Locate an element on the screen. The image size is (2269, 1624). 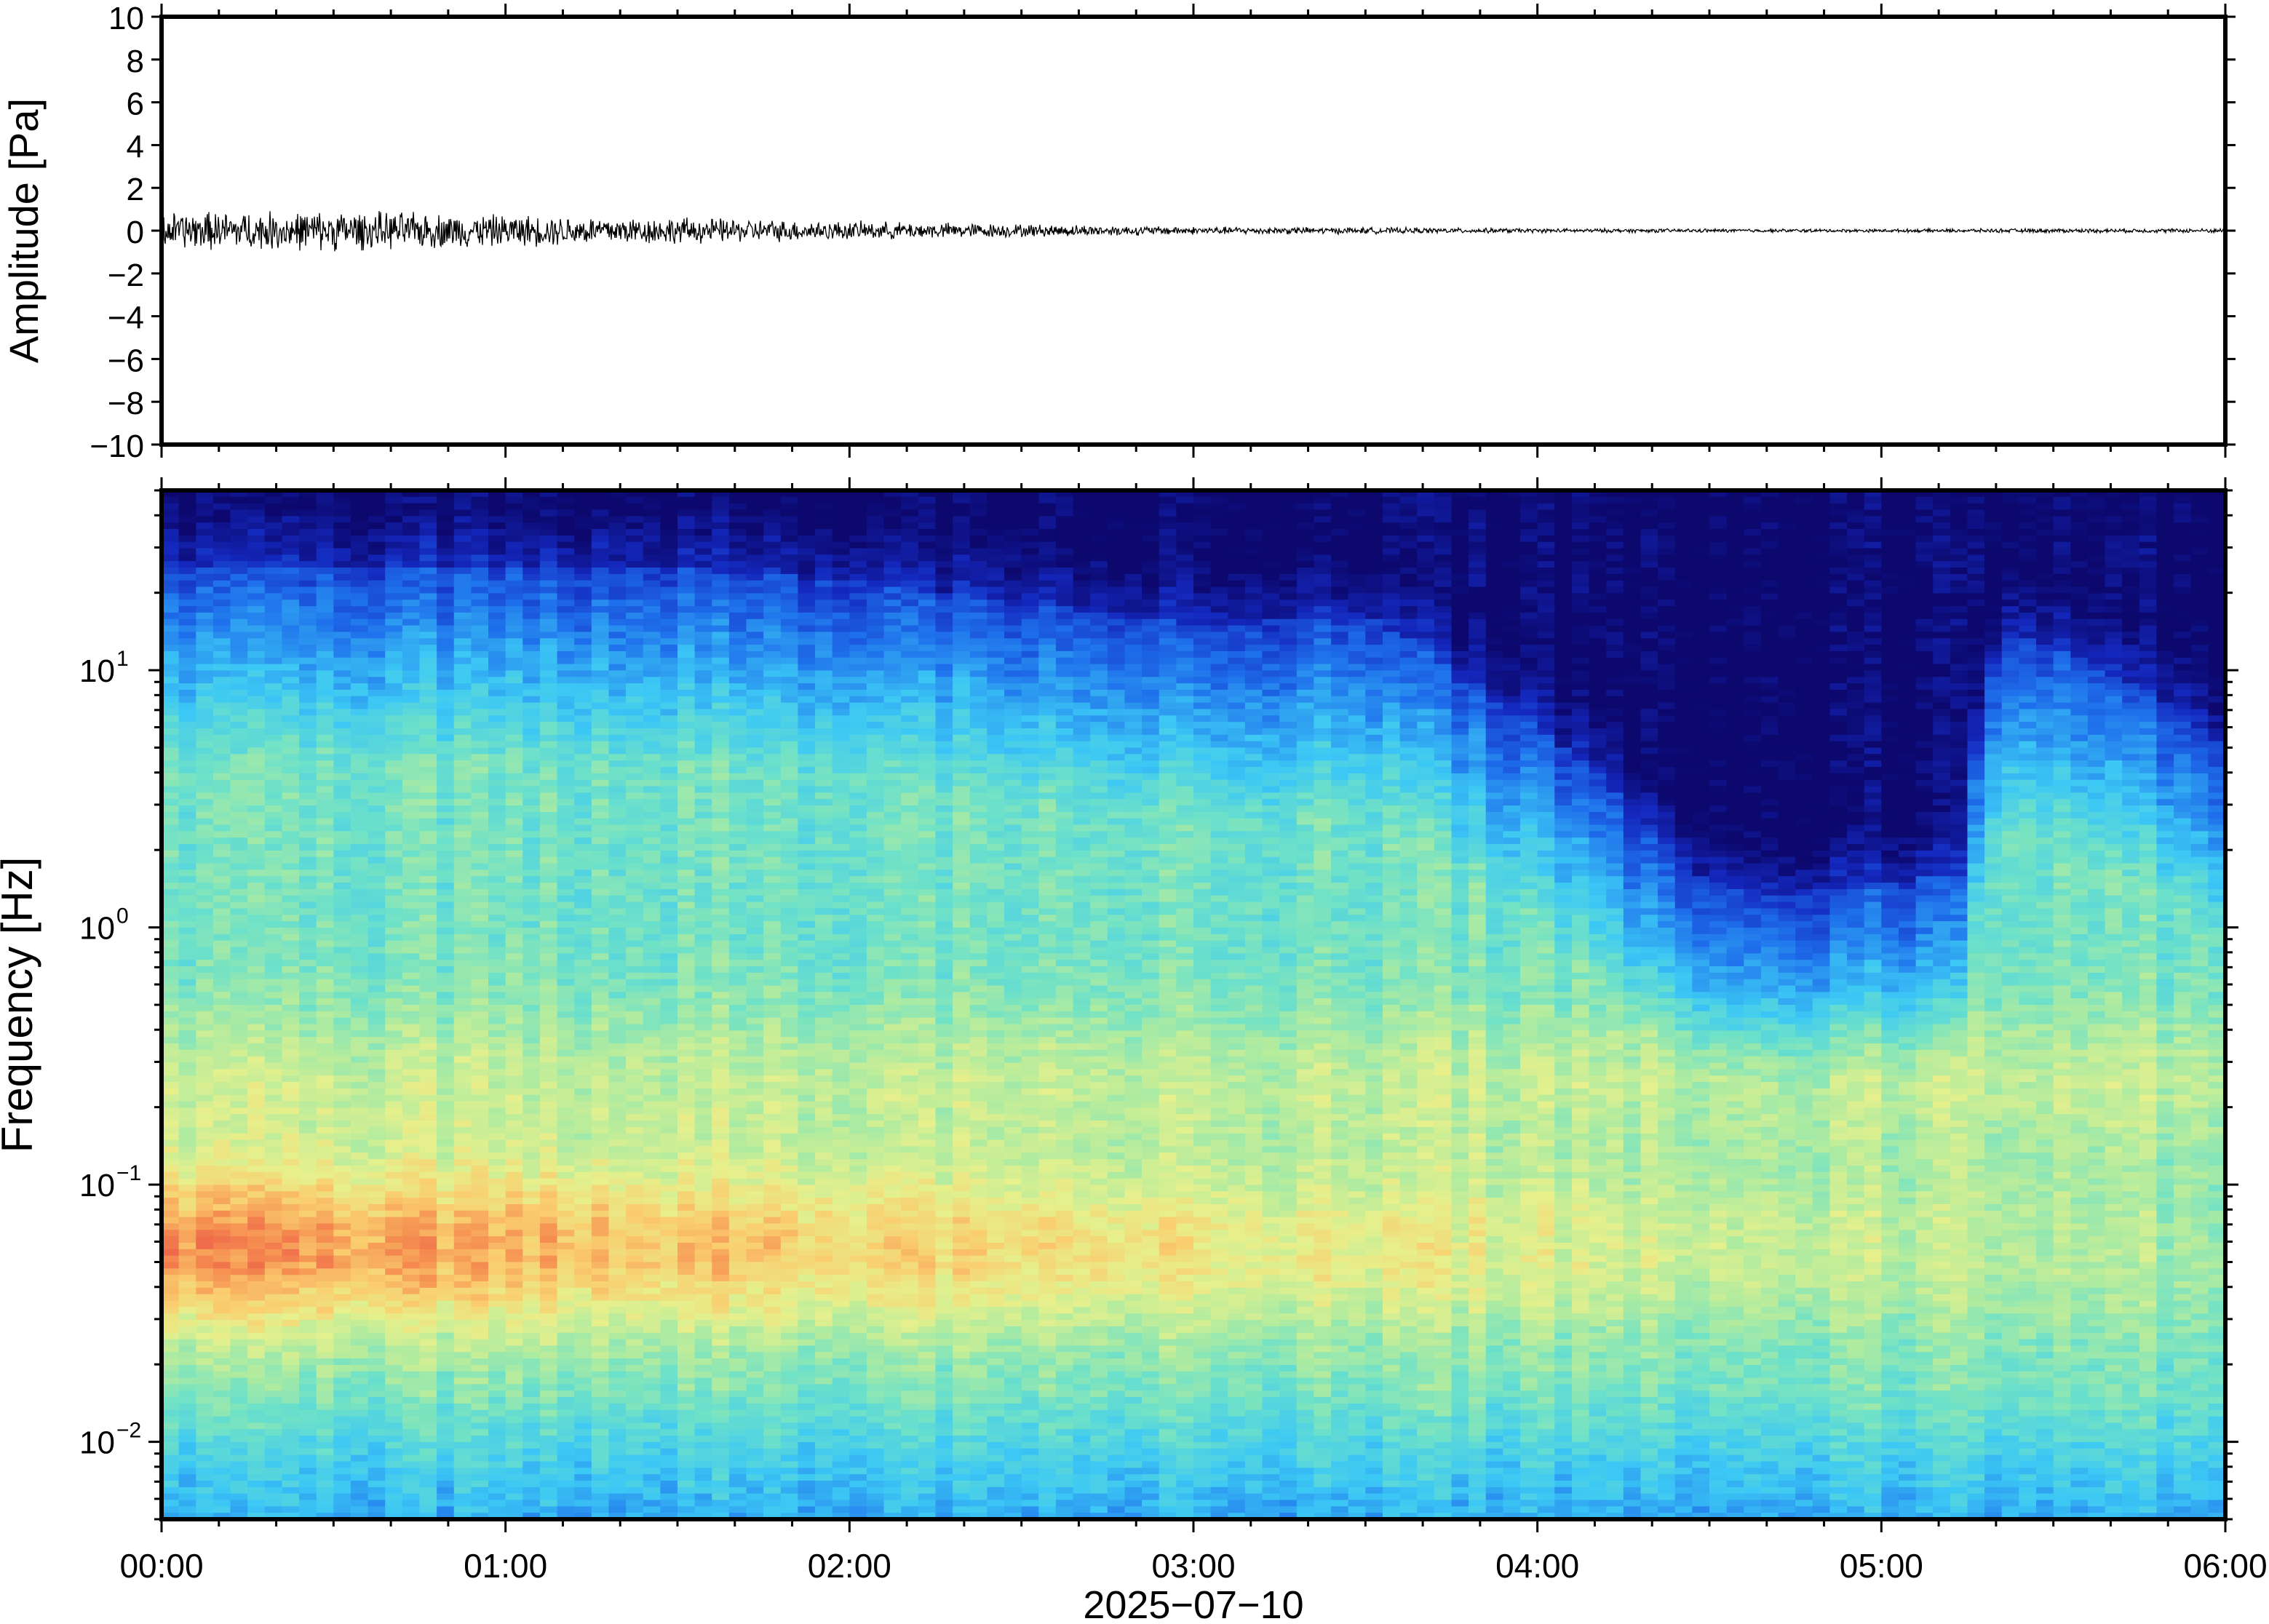
waveform-ytick-label: 8 is located at coordinates (135, 61).